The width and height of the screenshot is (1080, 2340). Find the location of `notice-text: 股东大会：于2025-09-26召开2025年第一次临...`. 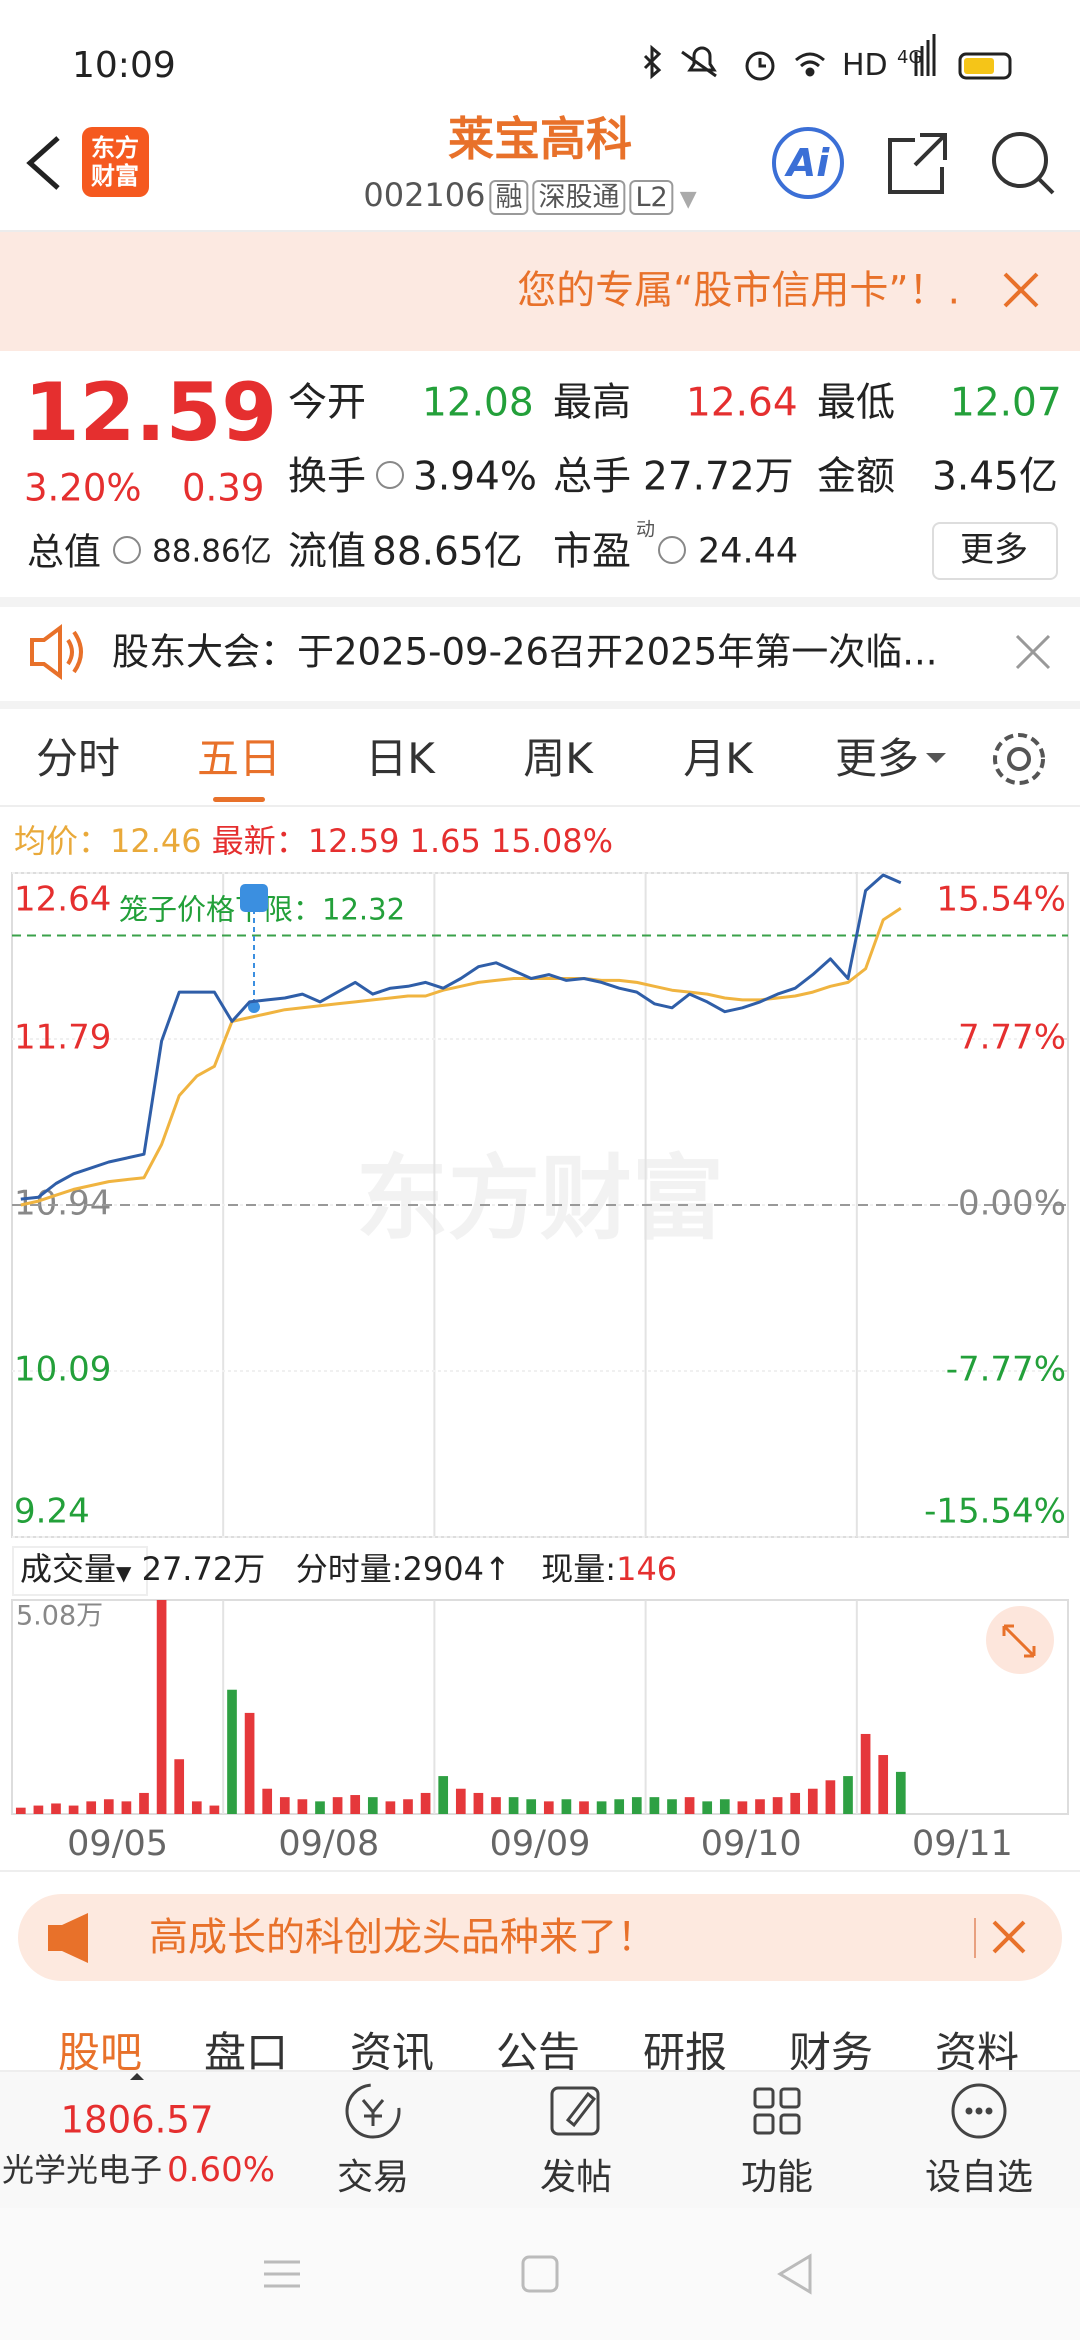

notice-text: 股东大会：于2025-09-26召开2025年第一次临... is located at coordinates (525, 652).